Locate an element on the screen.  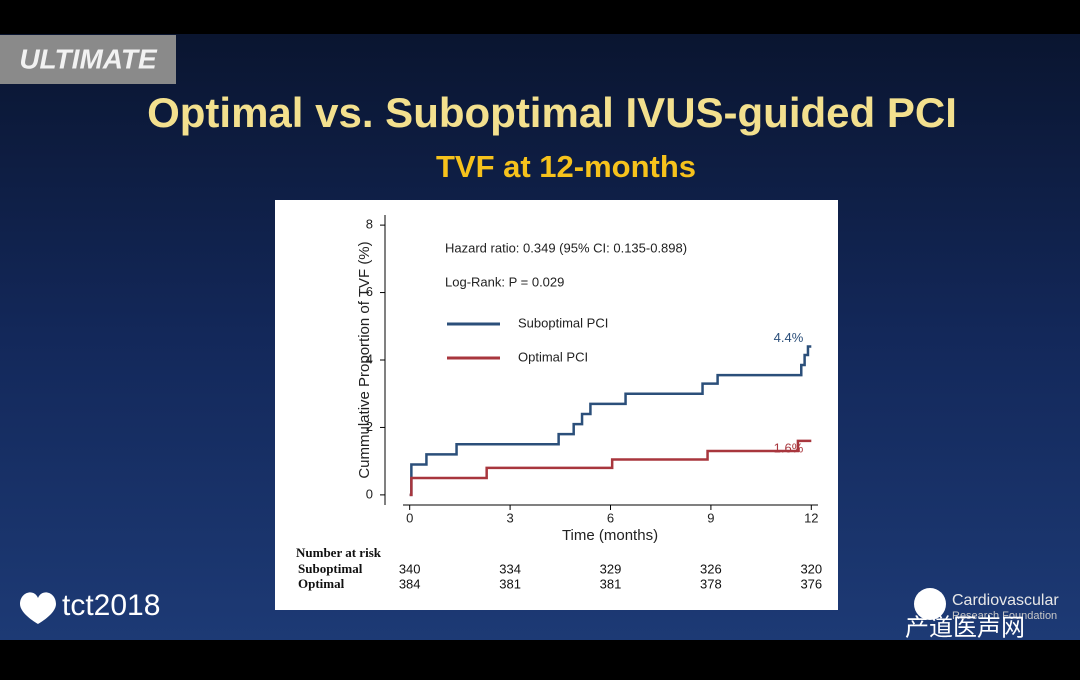
legend-label: Optimal PCI is located at coordinates (553, 356).